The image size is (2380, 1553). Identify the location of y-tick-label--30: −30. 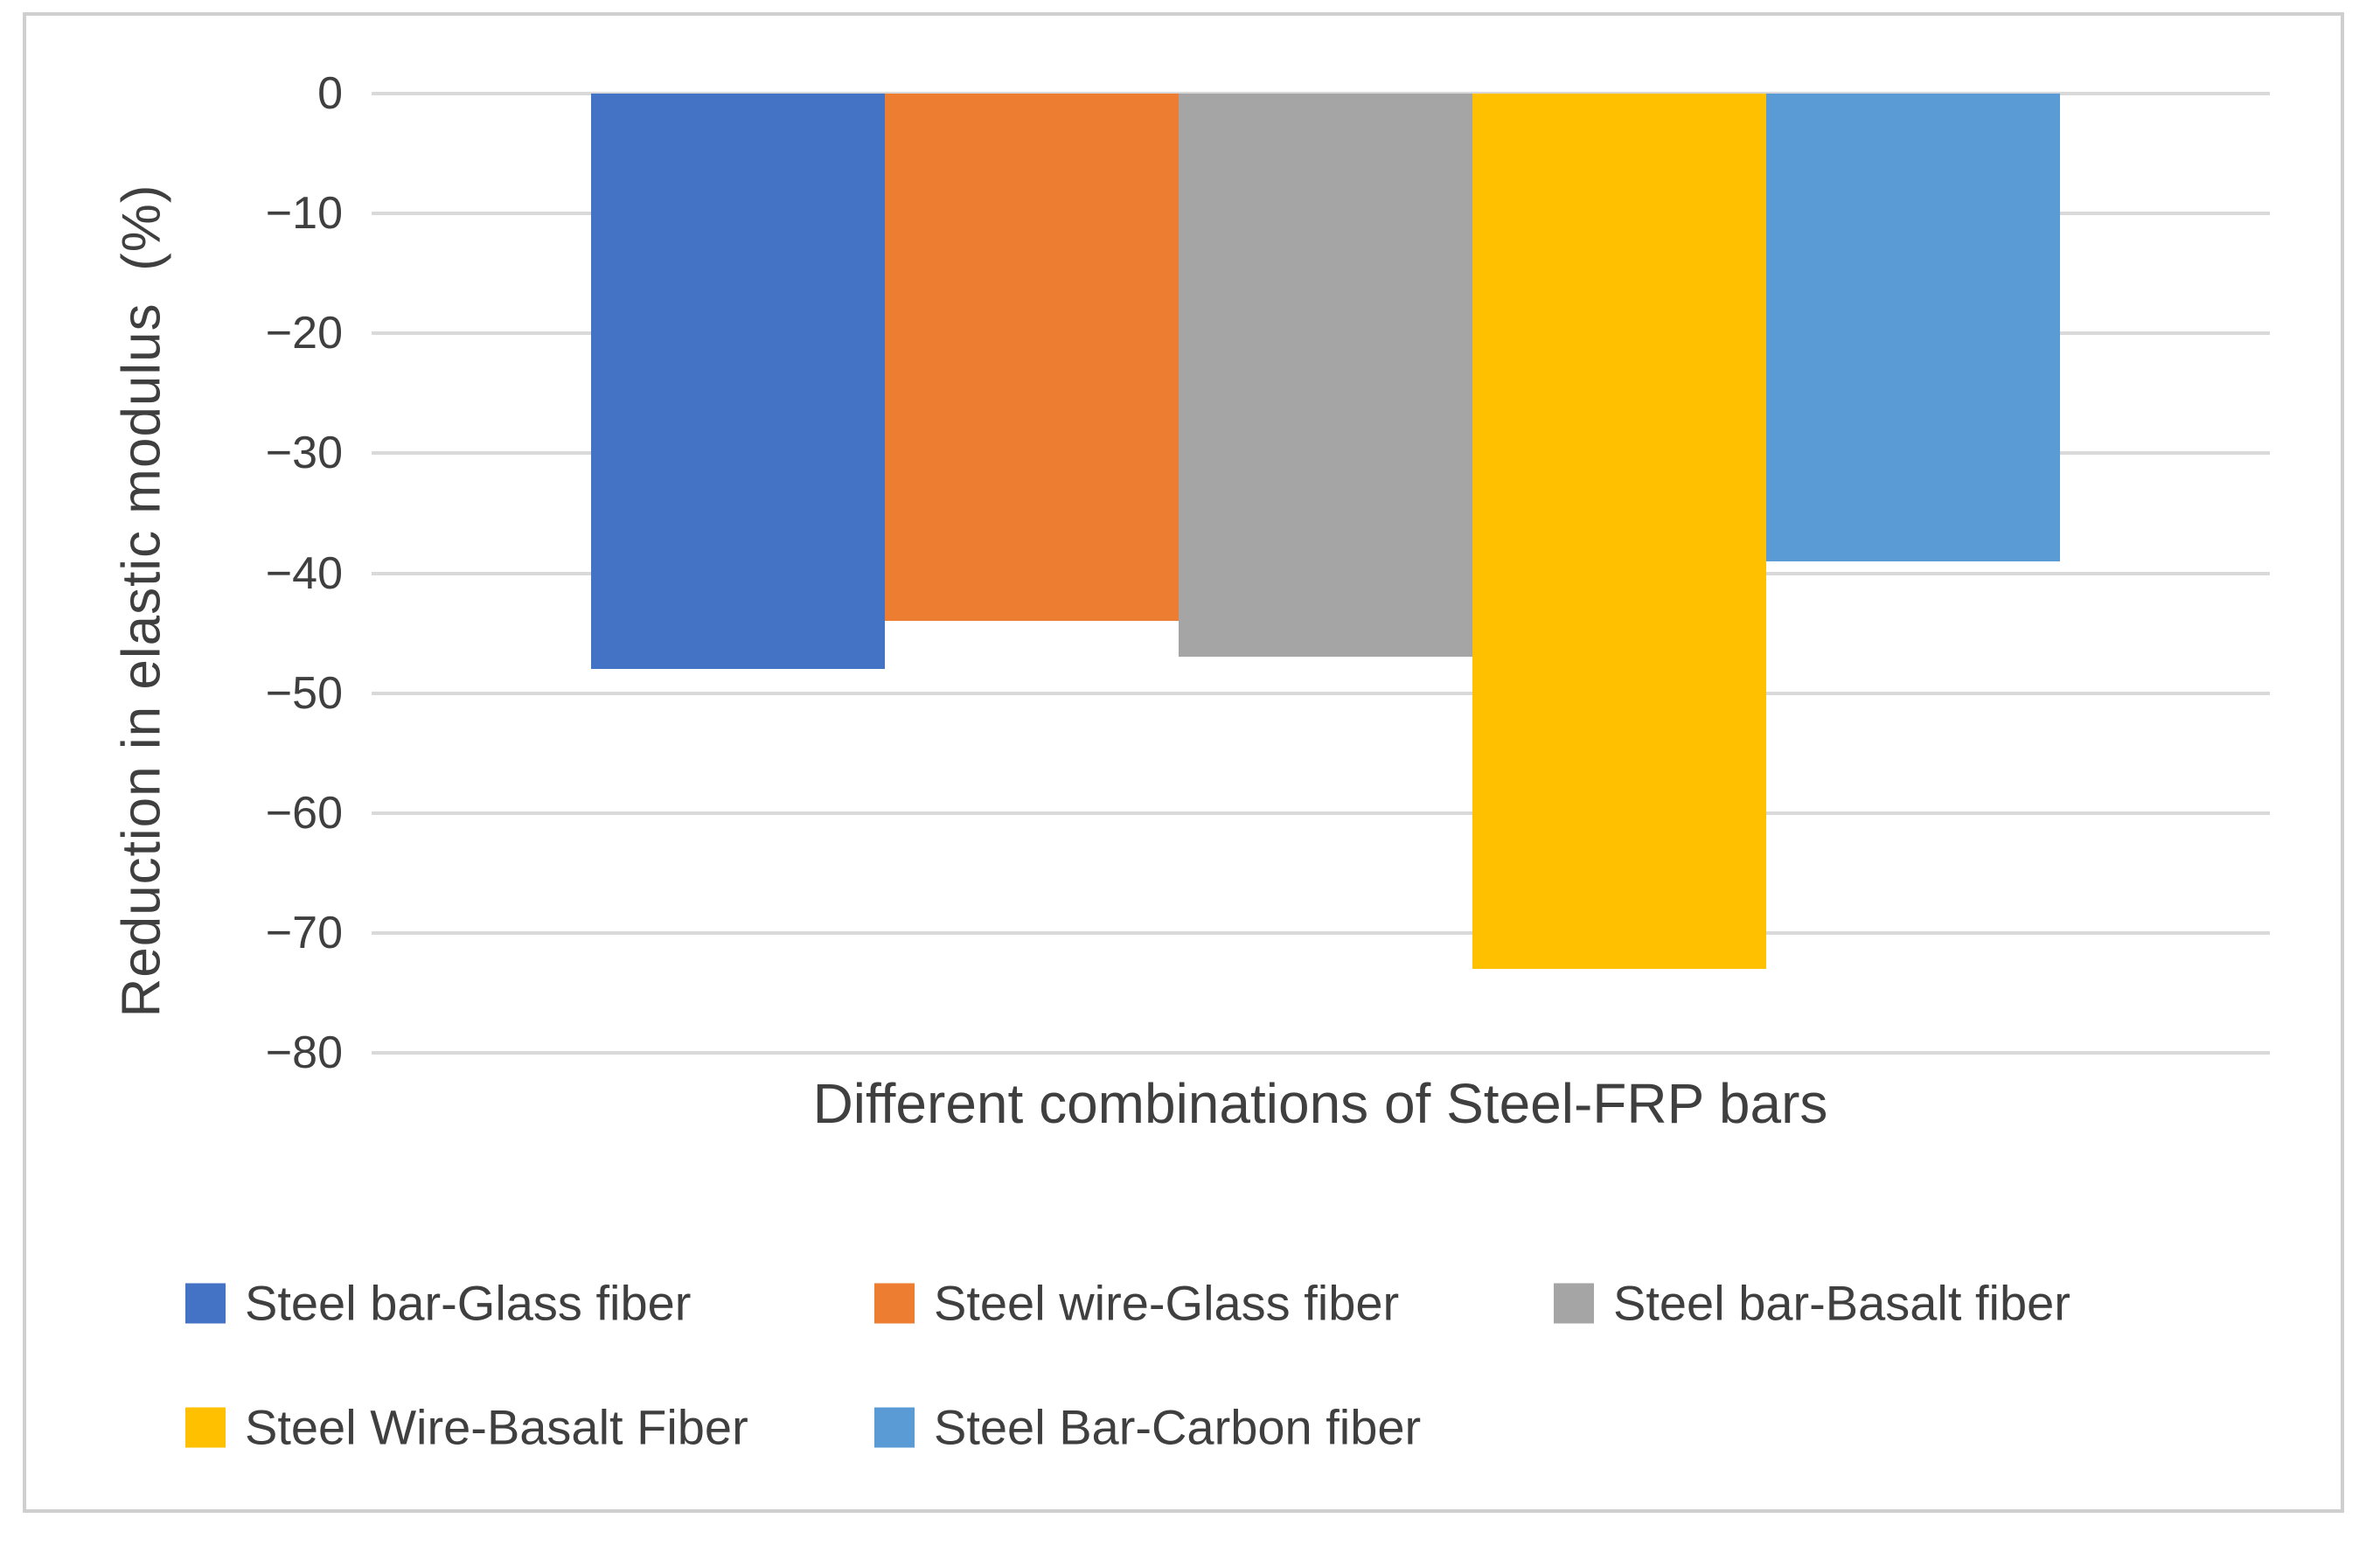
(304, 454).